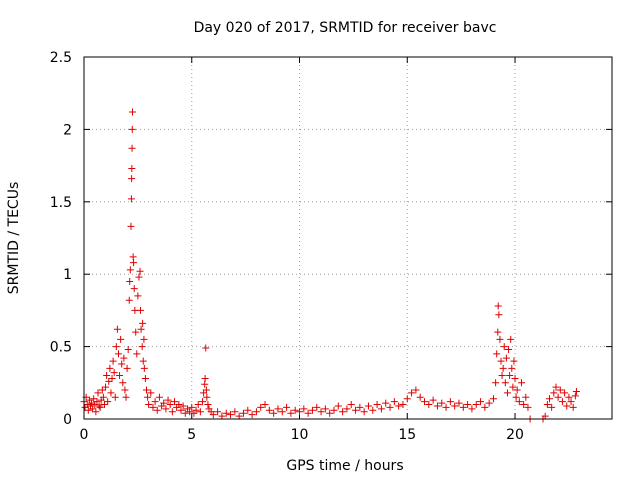 Image resolution: width=640 pixels, height=480 pixels. I want to click on x-tick-label: 0, so click(84, 435).